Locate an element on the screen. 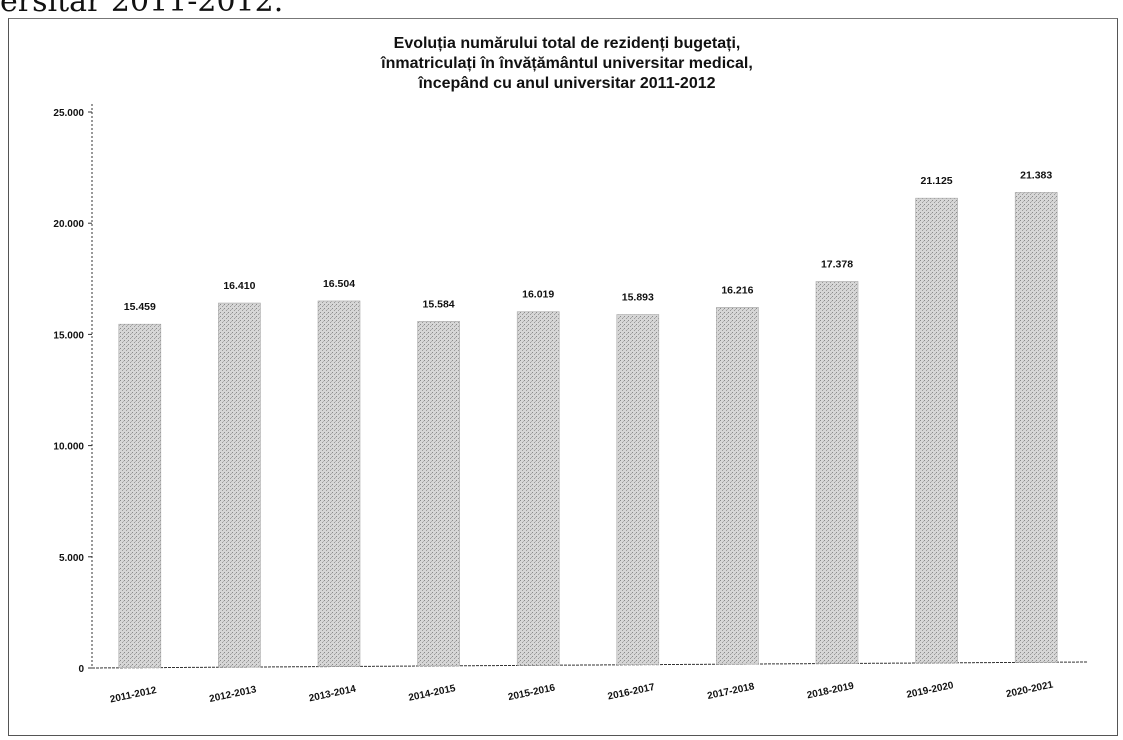 The height and width of the screenshot is (740, 1123). x-tick-label: 2011-2012 is located at coordinates (133, 695).